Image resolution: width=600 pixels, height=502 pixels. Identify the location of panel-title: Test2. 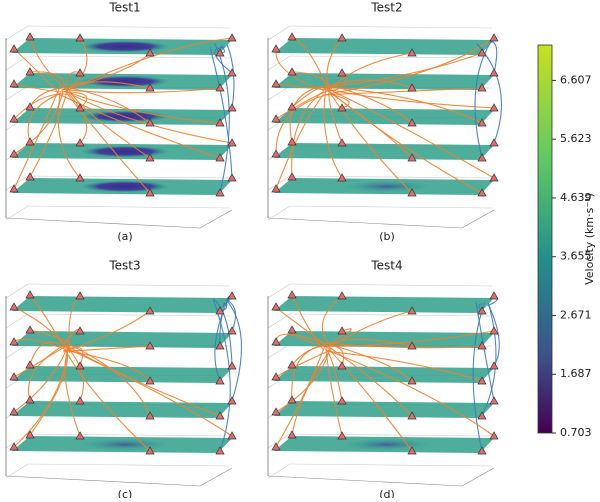
(386, 8).